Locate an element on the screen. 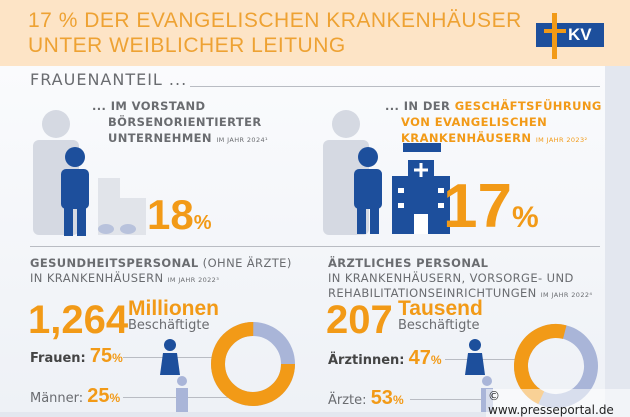 This screenshot has height=417, width=630. women-slice is located at coordinates (253, 364).